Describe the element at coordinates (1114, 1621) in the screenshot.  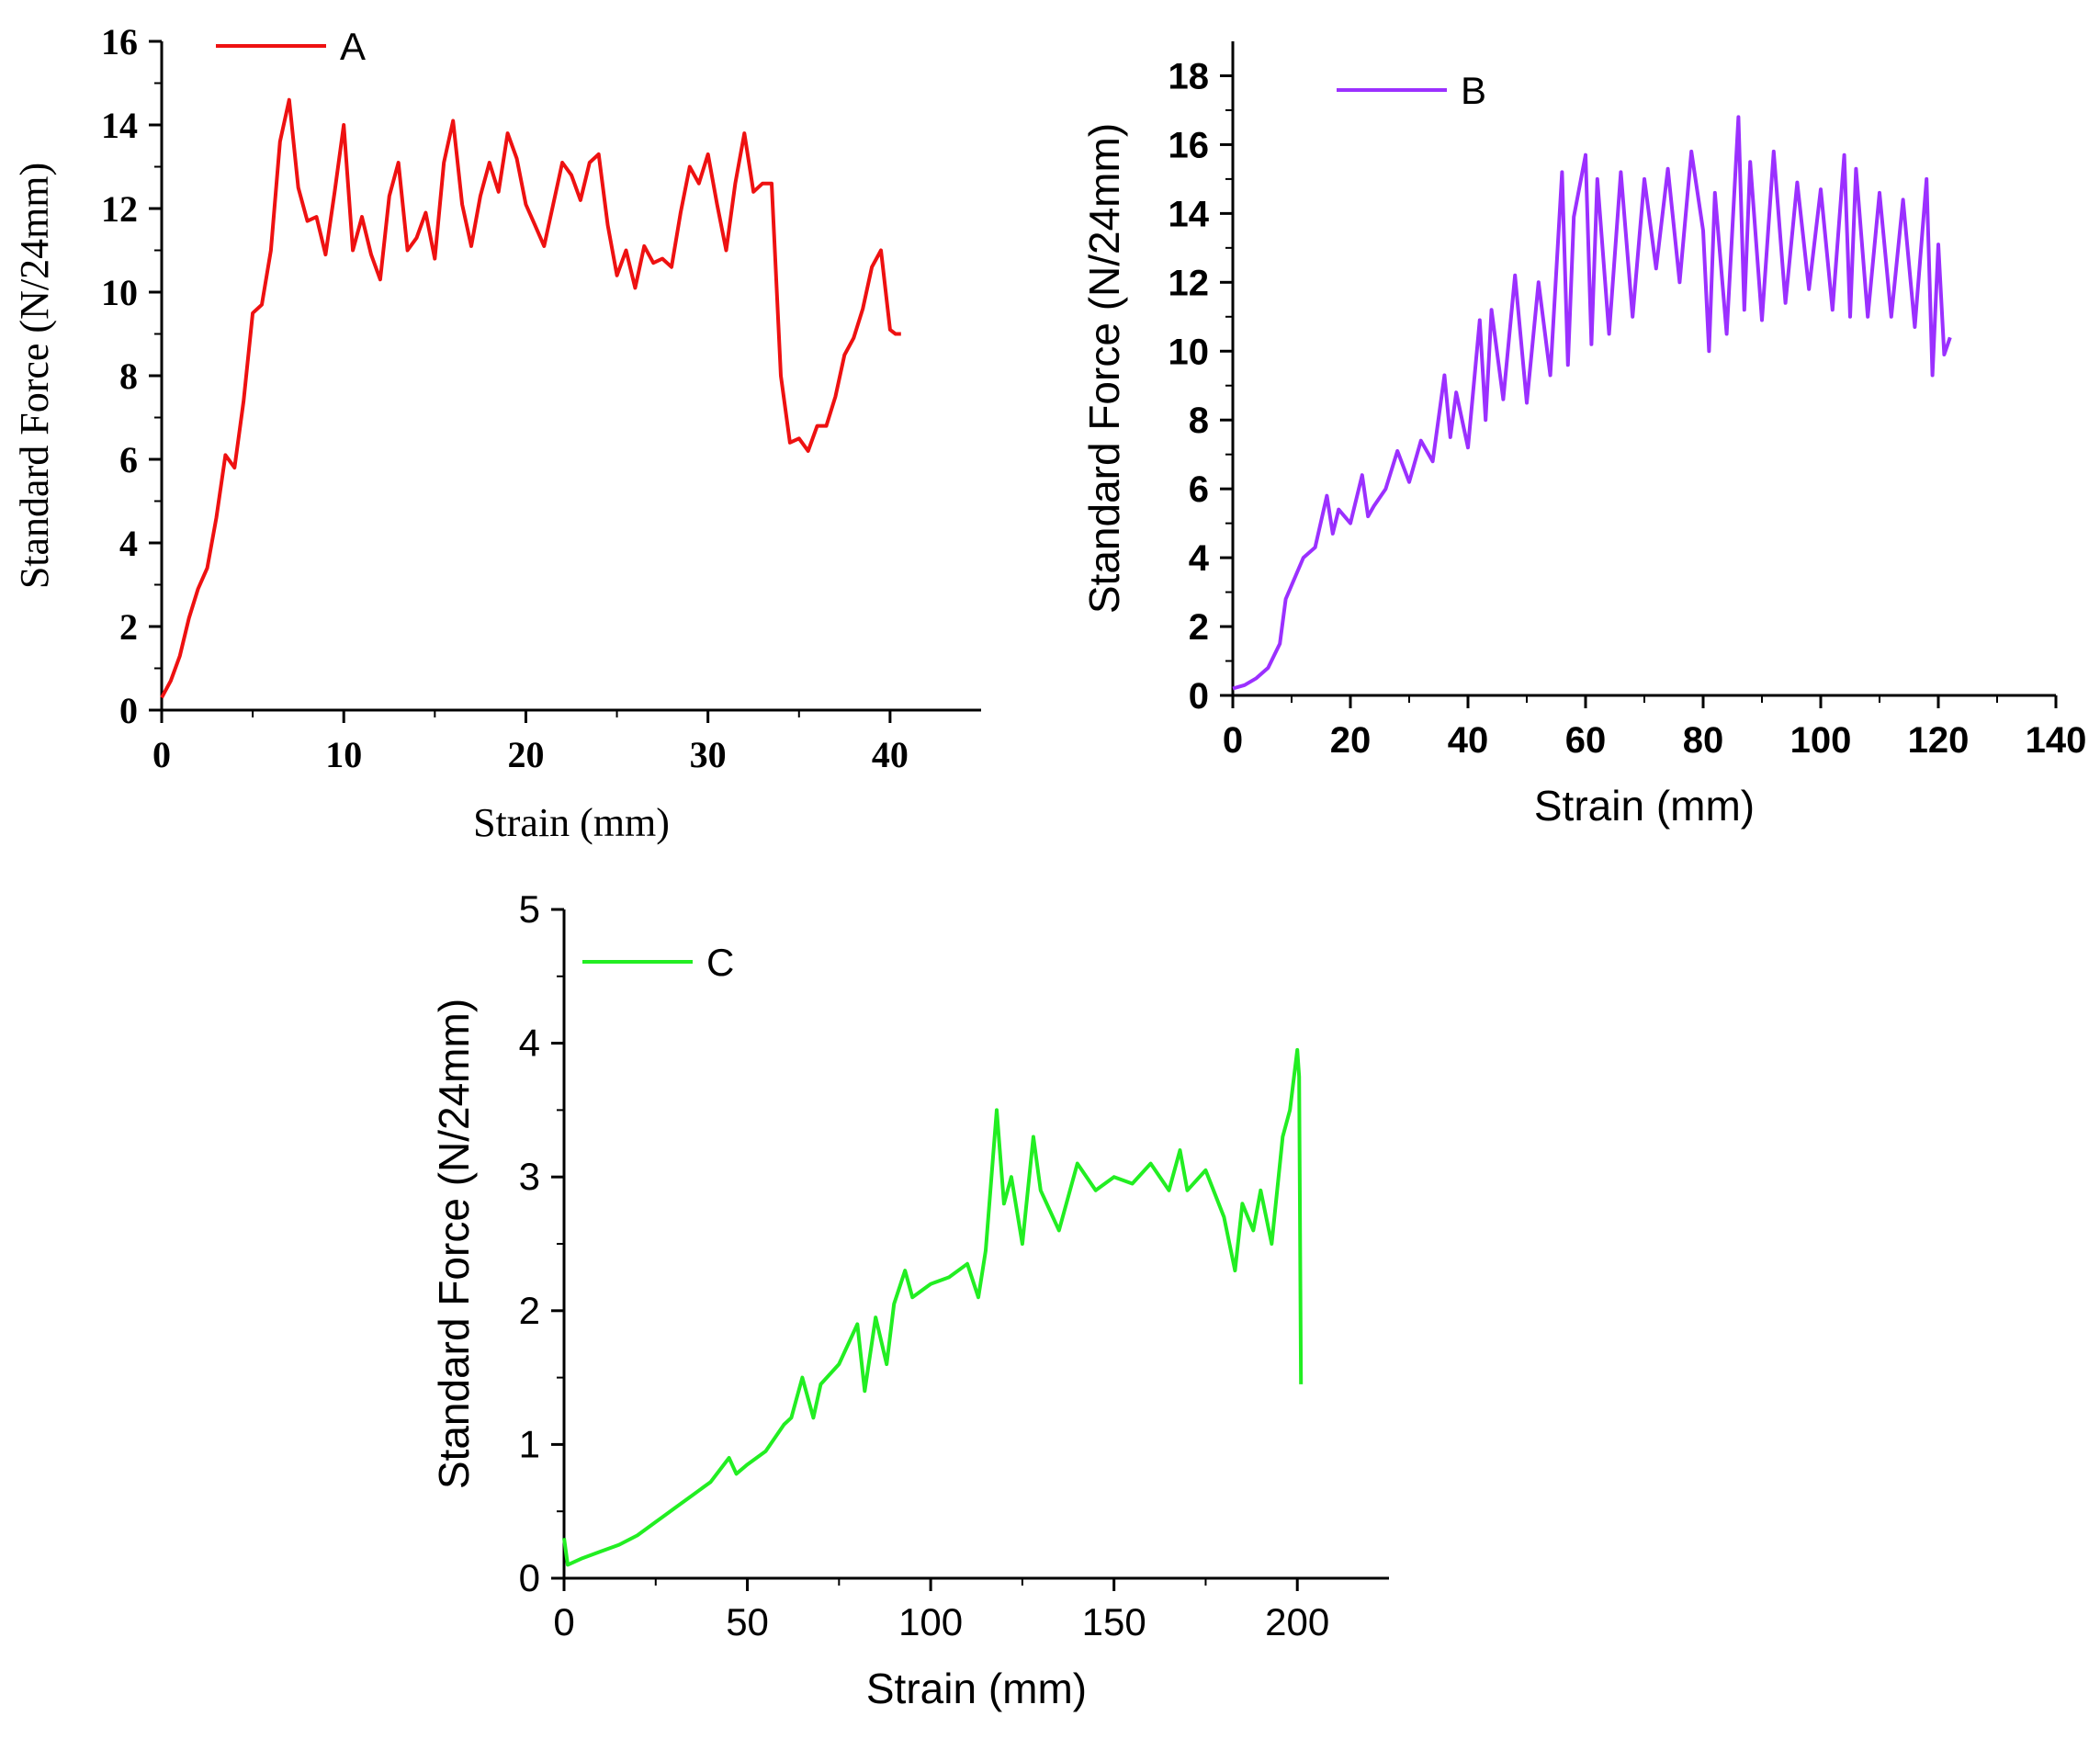
I see `x-tick-label: 150` at that location.